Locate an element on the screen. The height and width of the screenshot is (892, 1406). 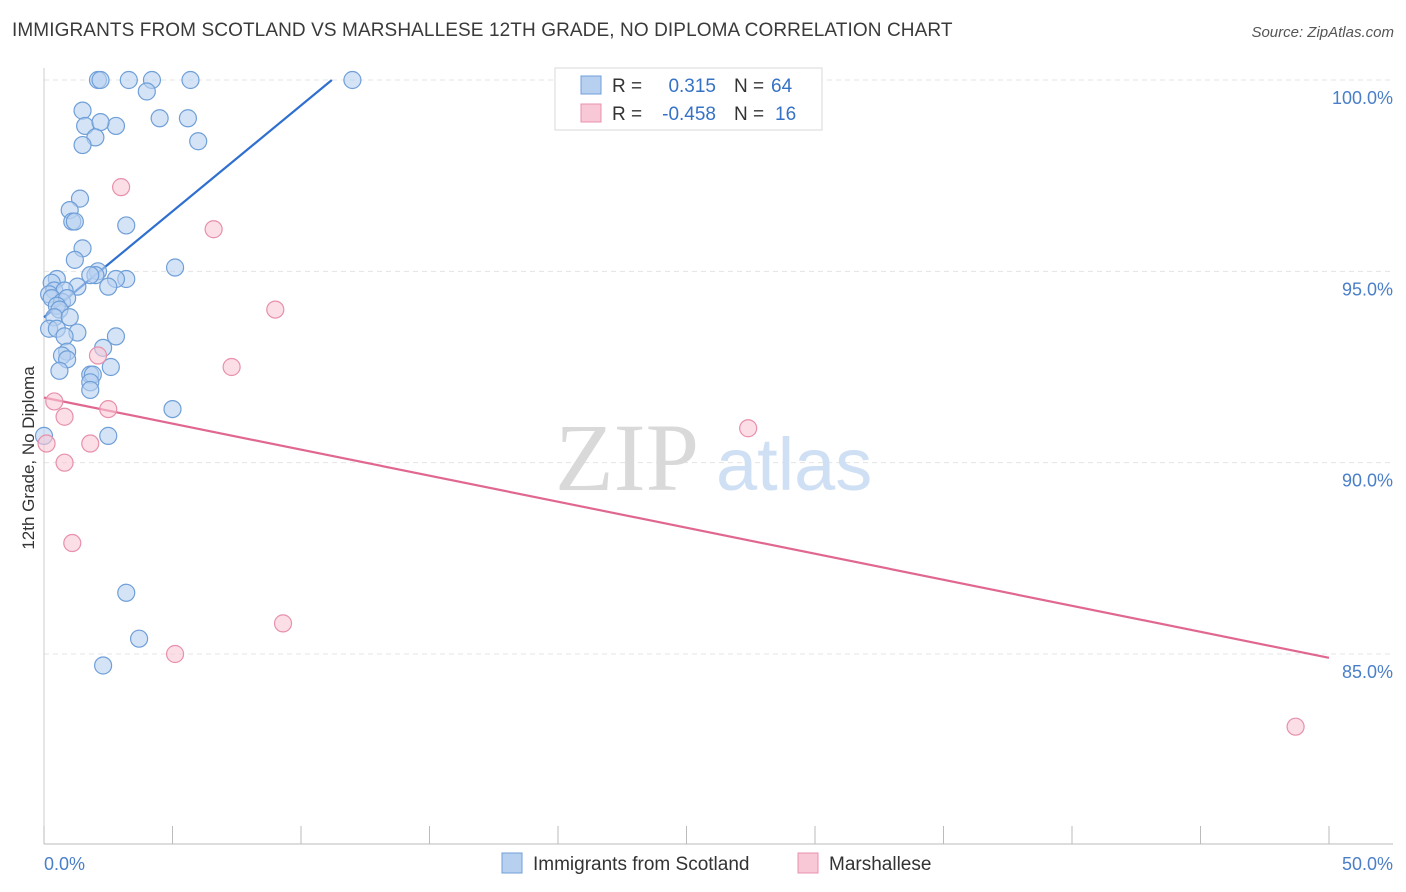
series-legend-swatch-marshallese is located at coordinates (808, 863).